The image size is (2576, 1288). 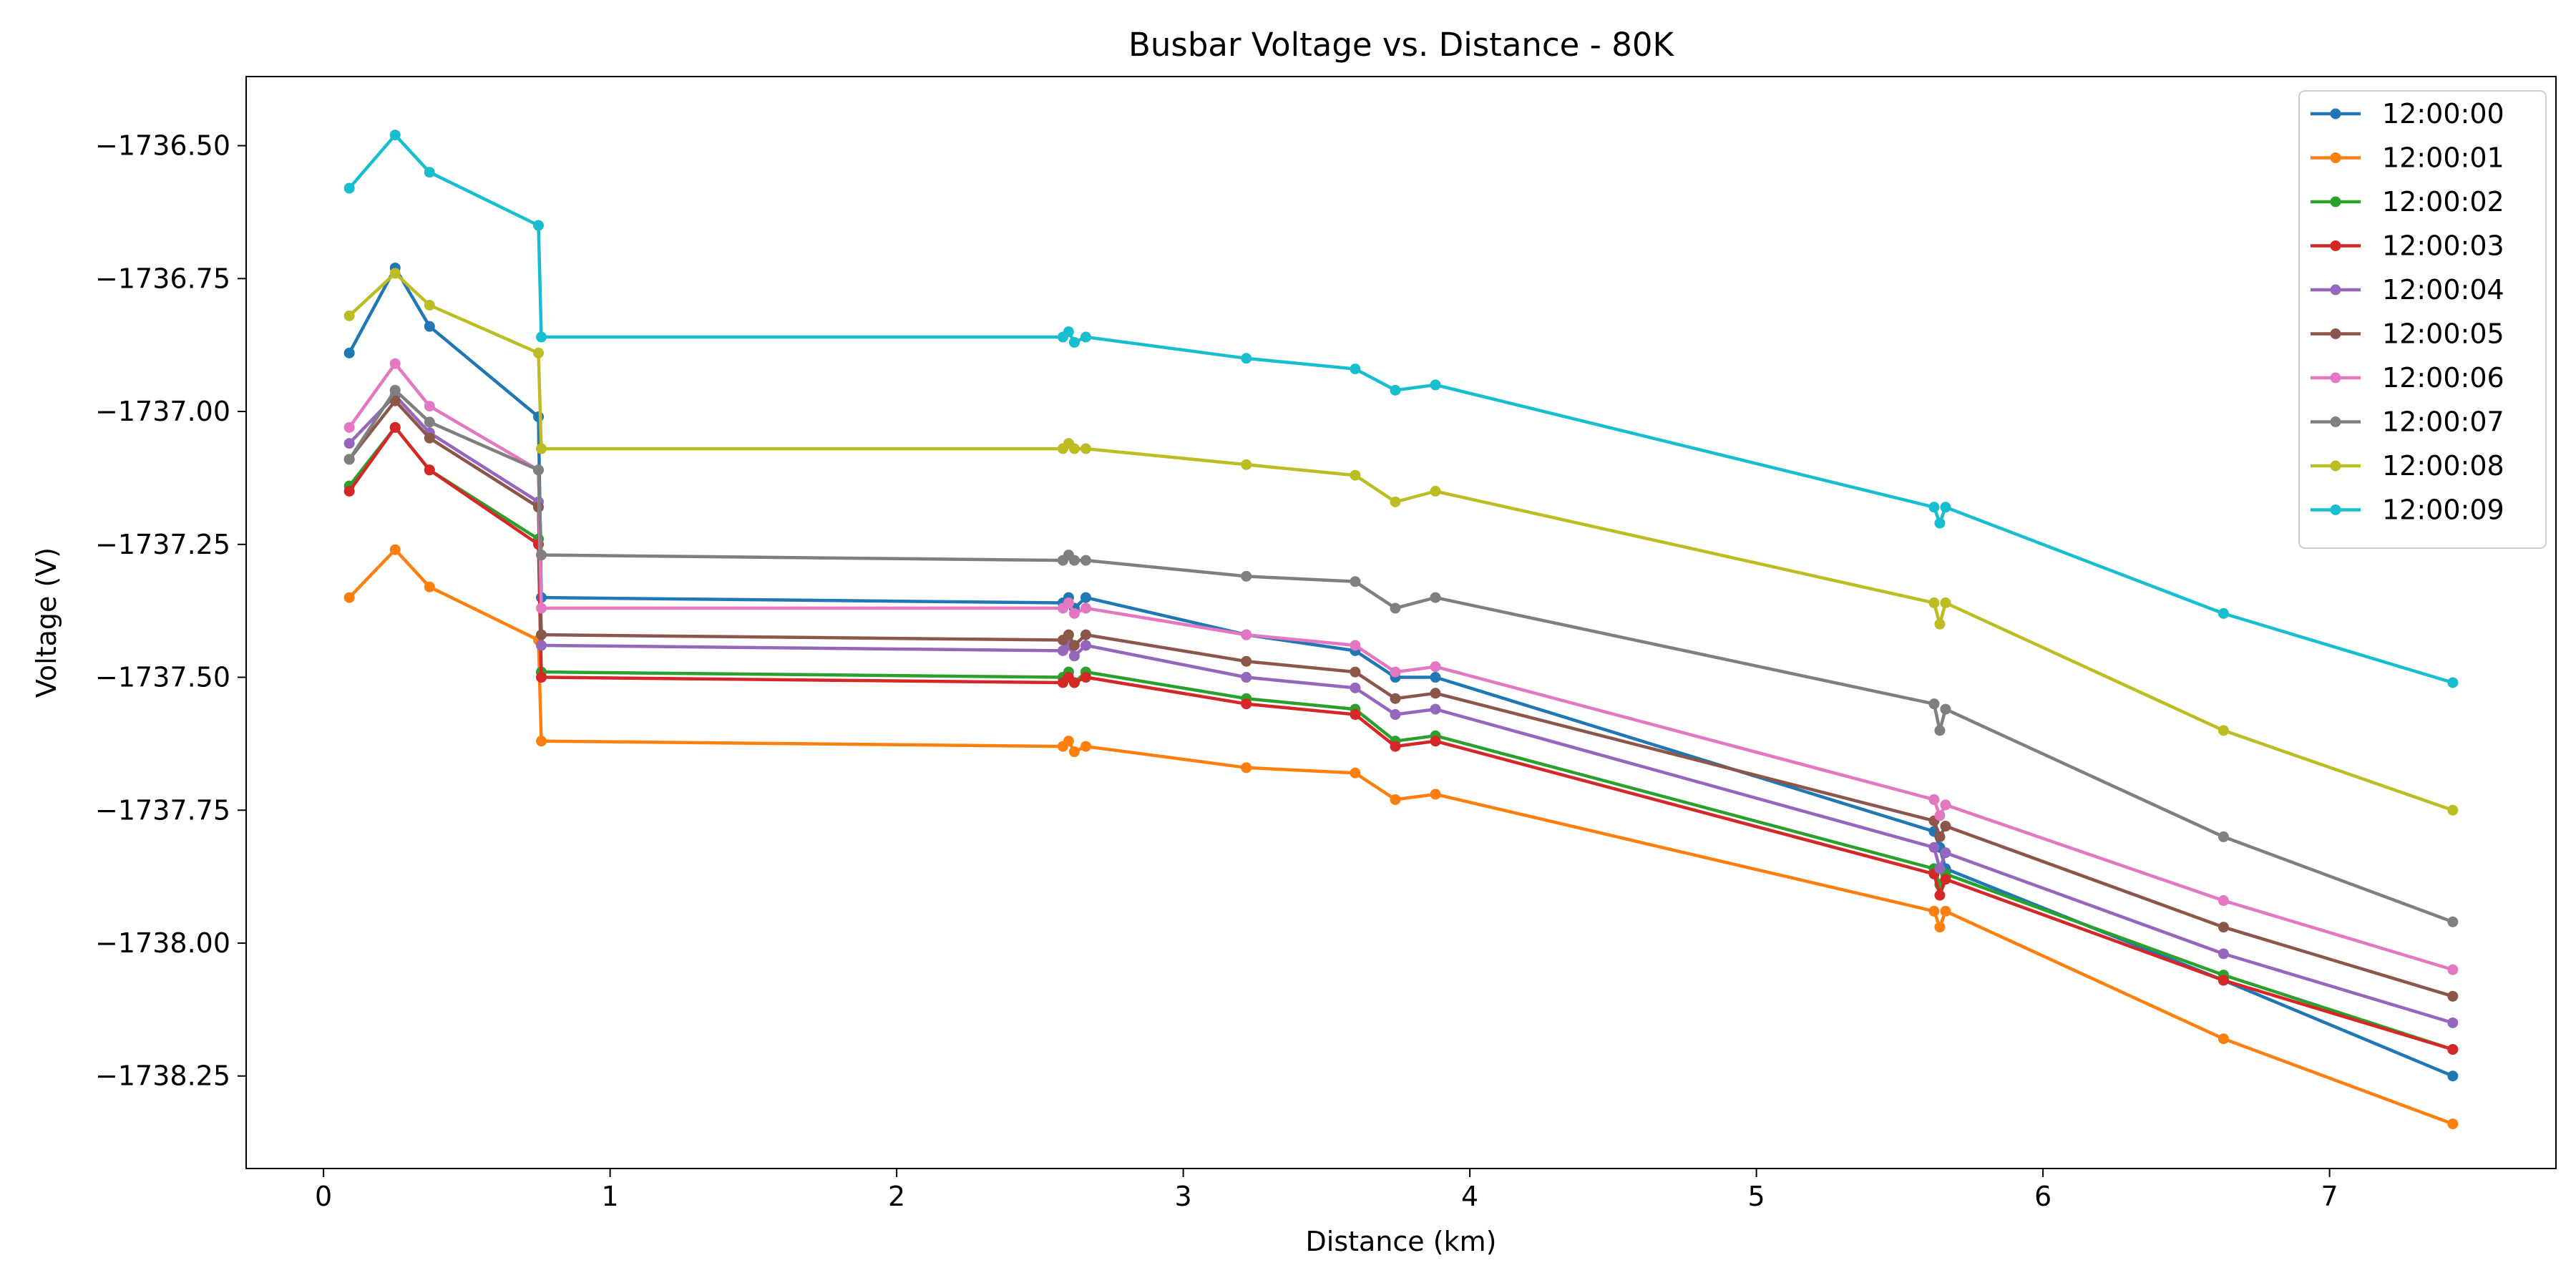 What do you see at coordinates (46, 622) in the screenshot?
I see `y-axis-label: Voltage (V)` at bounding box center [46, 622].